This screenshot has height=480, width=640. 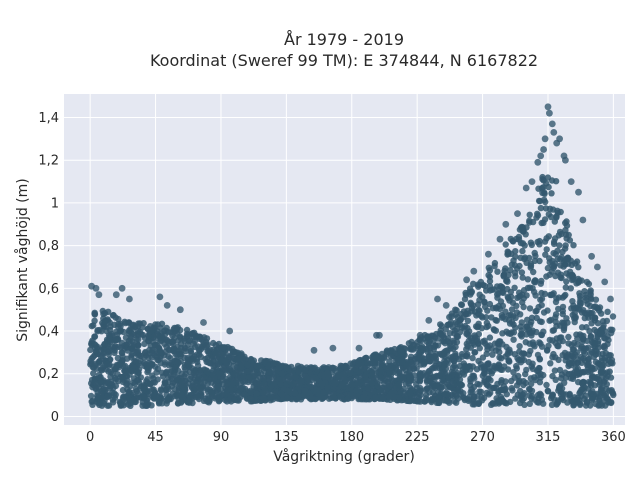 I want to click on y-axis-label: Signifikant våghöjd (m), so click(x=22, y=259).